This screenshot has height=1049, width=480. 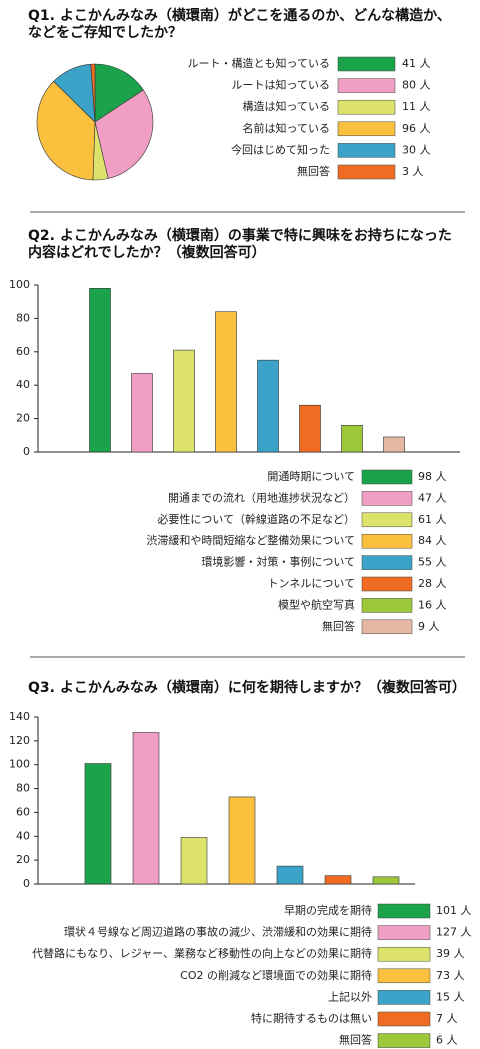 I want to click on value-label: 55 人, so click(x=432, y=562).